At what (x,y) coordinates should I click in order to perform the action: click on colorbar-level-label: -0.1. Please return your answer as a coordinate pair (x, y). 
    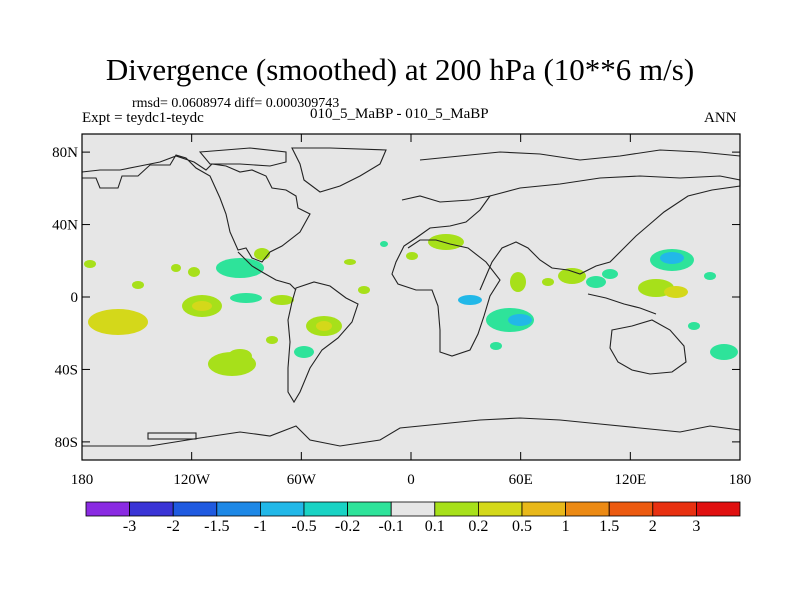
    Looking at the image, I should click on (391, 526).